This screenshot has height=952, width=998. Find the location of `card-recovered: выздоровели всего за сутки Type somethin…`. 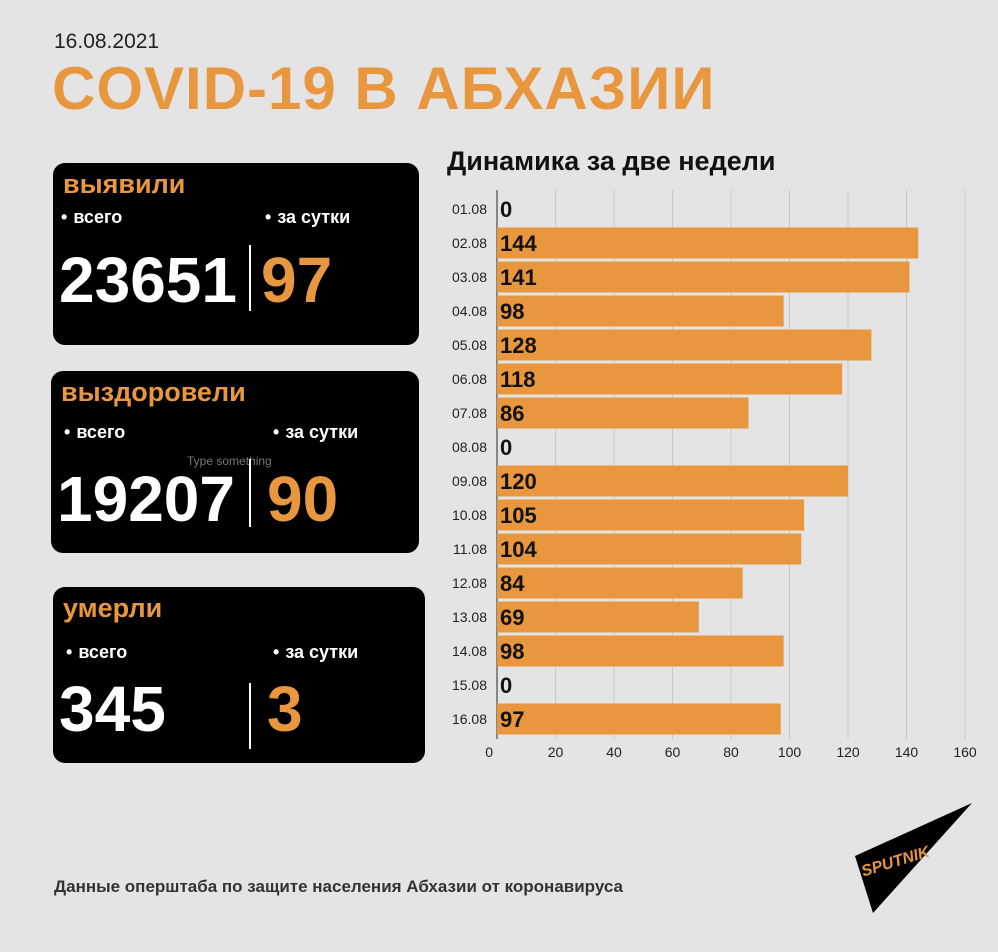

card-recovered: выздоровели всего за сутки Type somethin… is located at coordinates (235, 462).